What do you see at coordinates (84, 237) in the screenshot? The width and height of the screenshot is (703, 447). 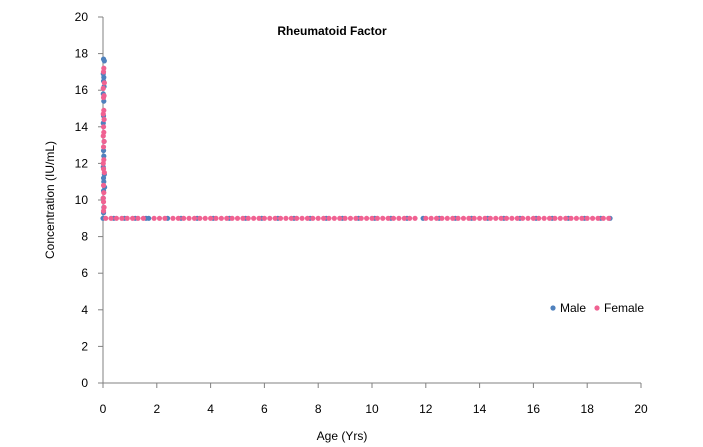 I see `y-tick-label: 8` at bounding box center [84, 237].